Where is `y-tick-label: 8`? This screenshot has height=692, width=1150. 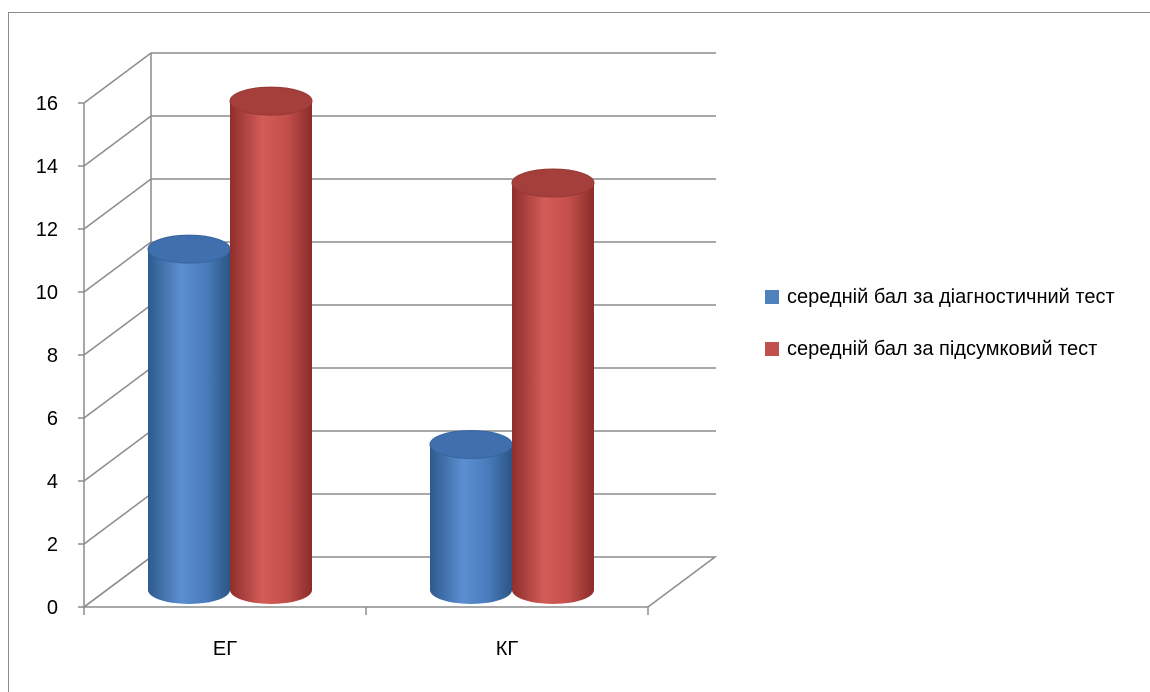
y-tick-label: 8 is located at coordinates (52, 356).